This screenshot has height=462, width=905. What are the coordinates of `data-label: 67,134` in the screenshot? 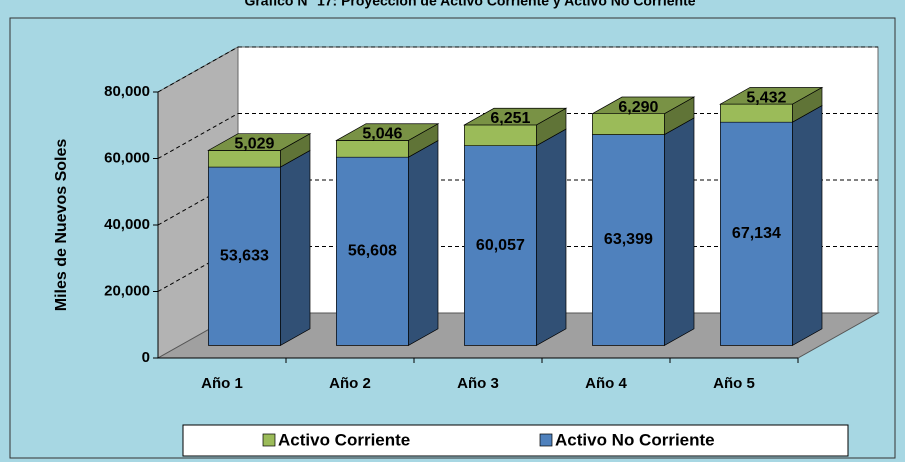 It's located at (756, 233).